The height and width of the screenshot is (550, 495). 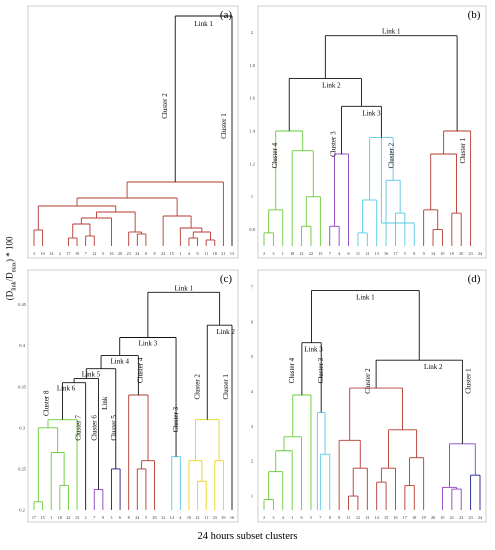 I want to click on y-tick-label: 4, so click(x=252, y=391).